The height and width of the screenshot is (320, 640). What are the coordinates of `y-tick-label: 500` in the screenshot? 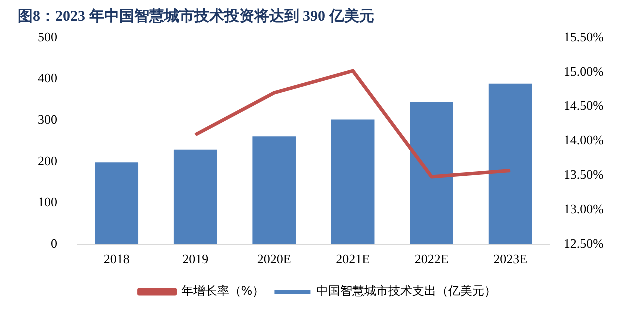 It's located at (48, 36).